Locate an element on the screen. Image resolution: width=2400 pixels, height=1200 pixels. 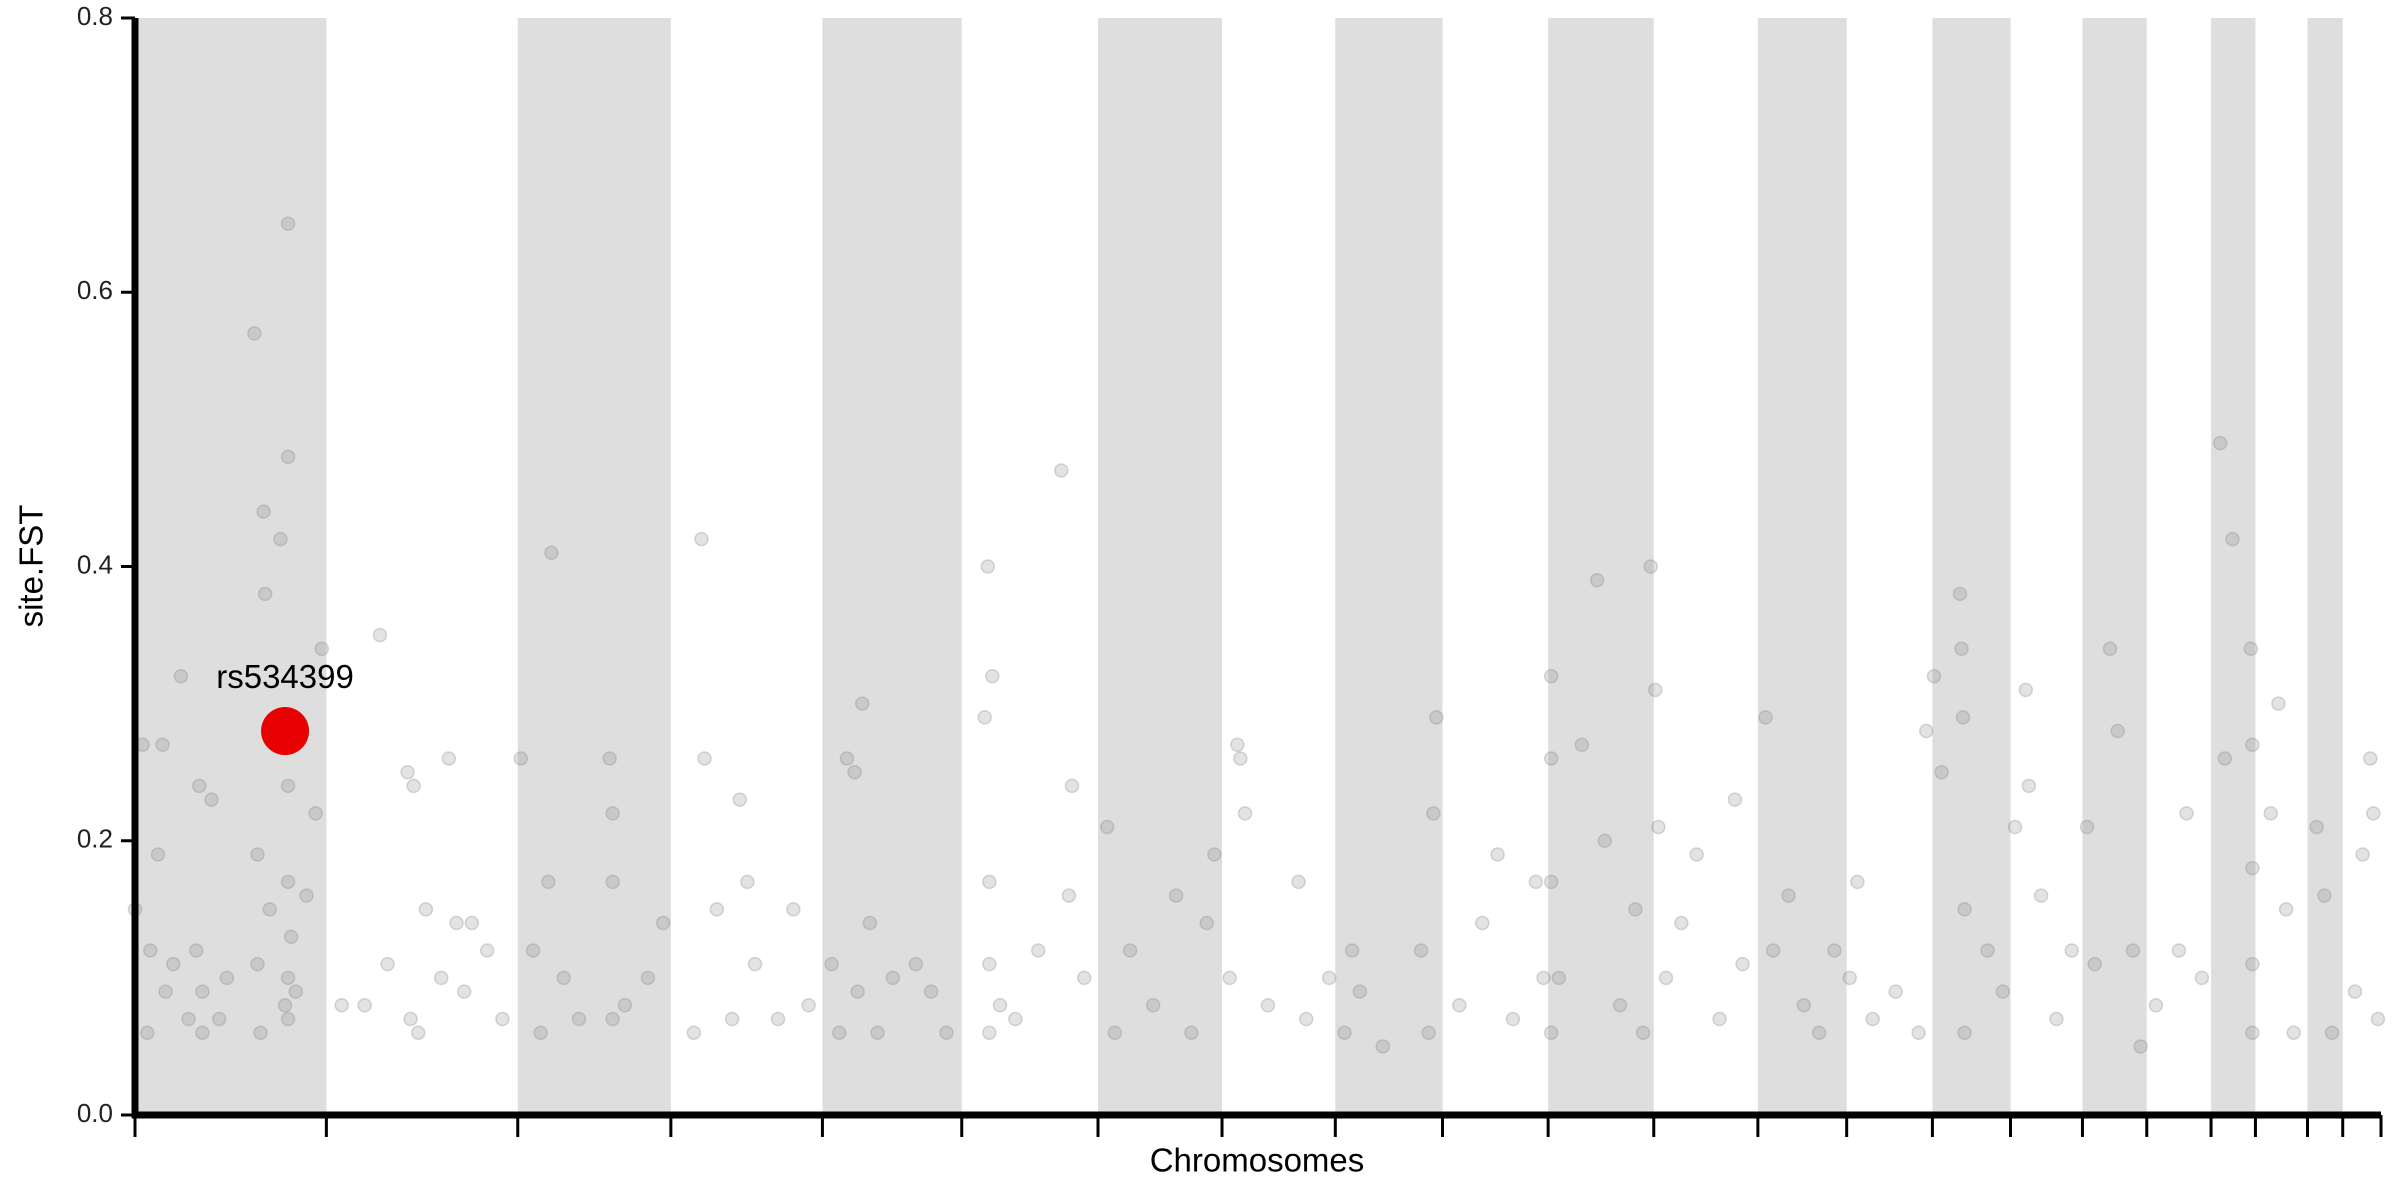
highlight-point is located at coordinates (285, 731).